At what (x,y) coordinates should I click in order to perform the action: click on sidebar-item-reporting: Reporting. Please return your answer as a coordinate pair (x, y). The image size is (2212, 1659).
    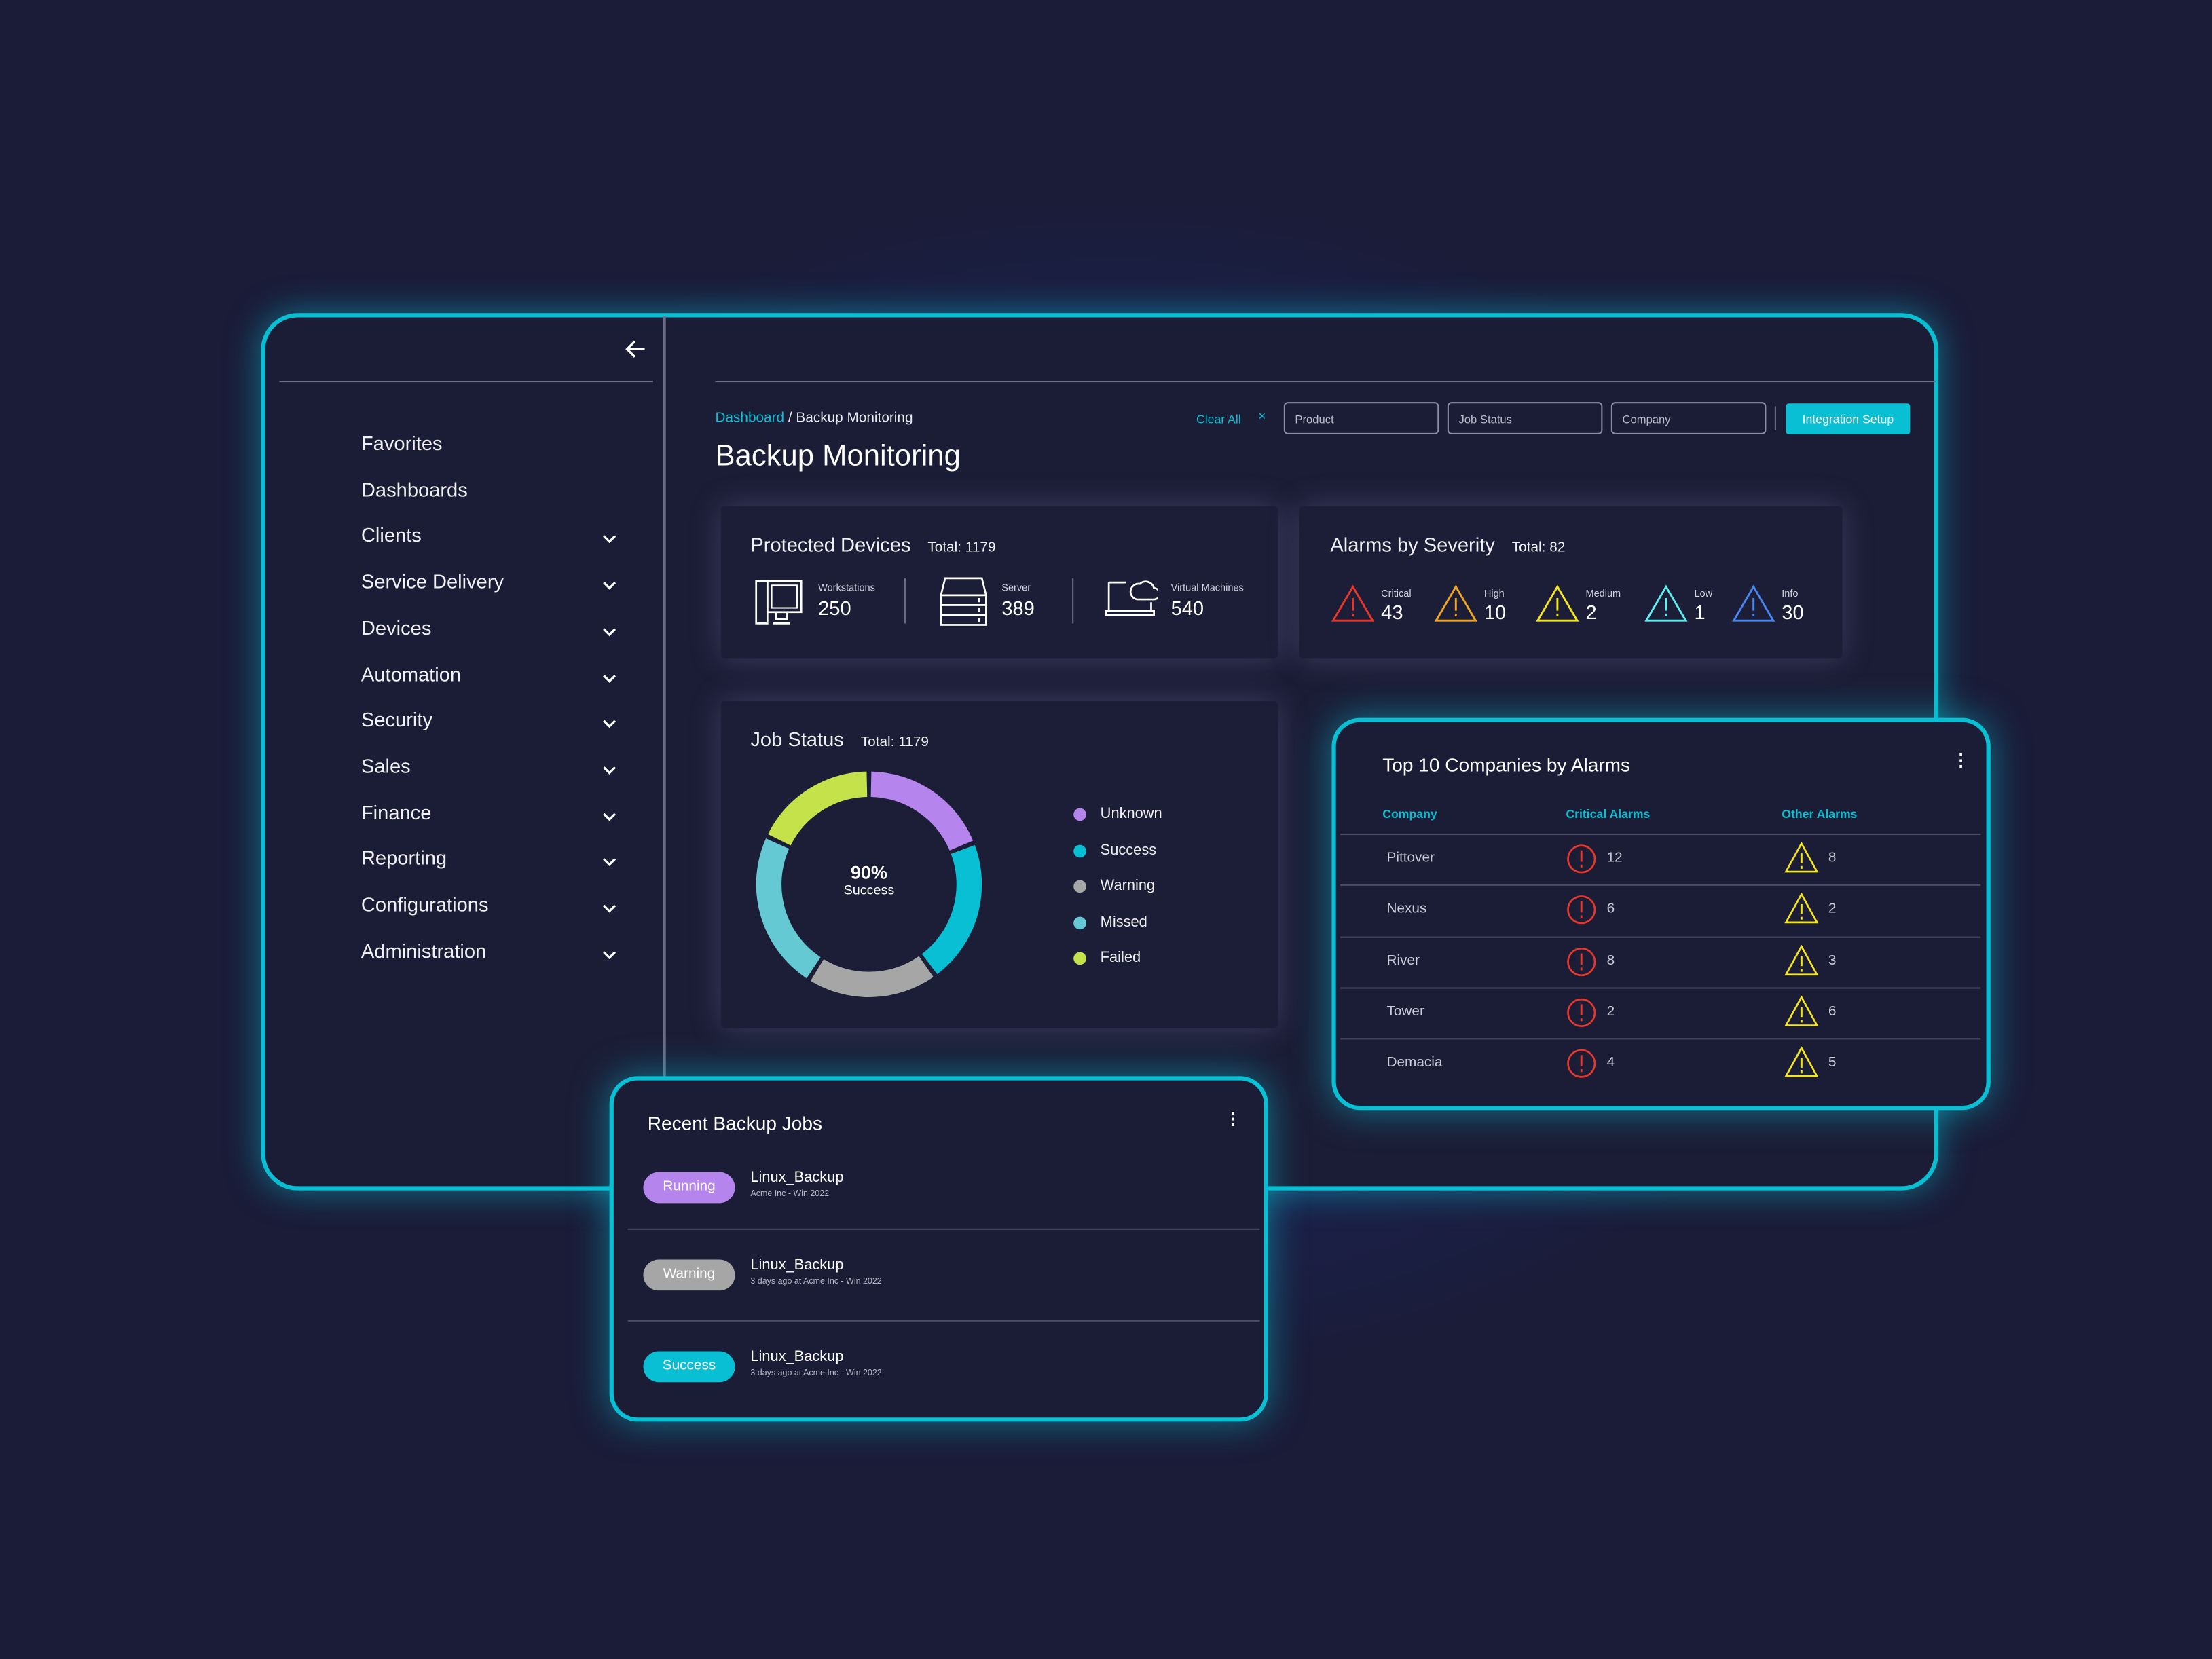
    Looking at the image, I should click on (404, 858).